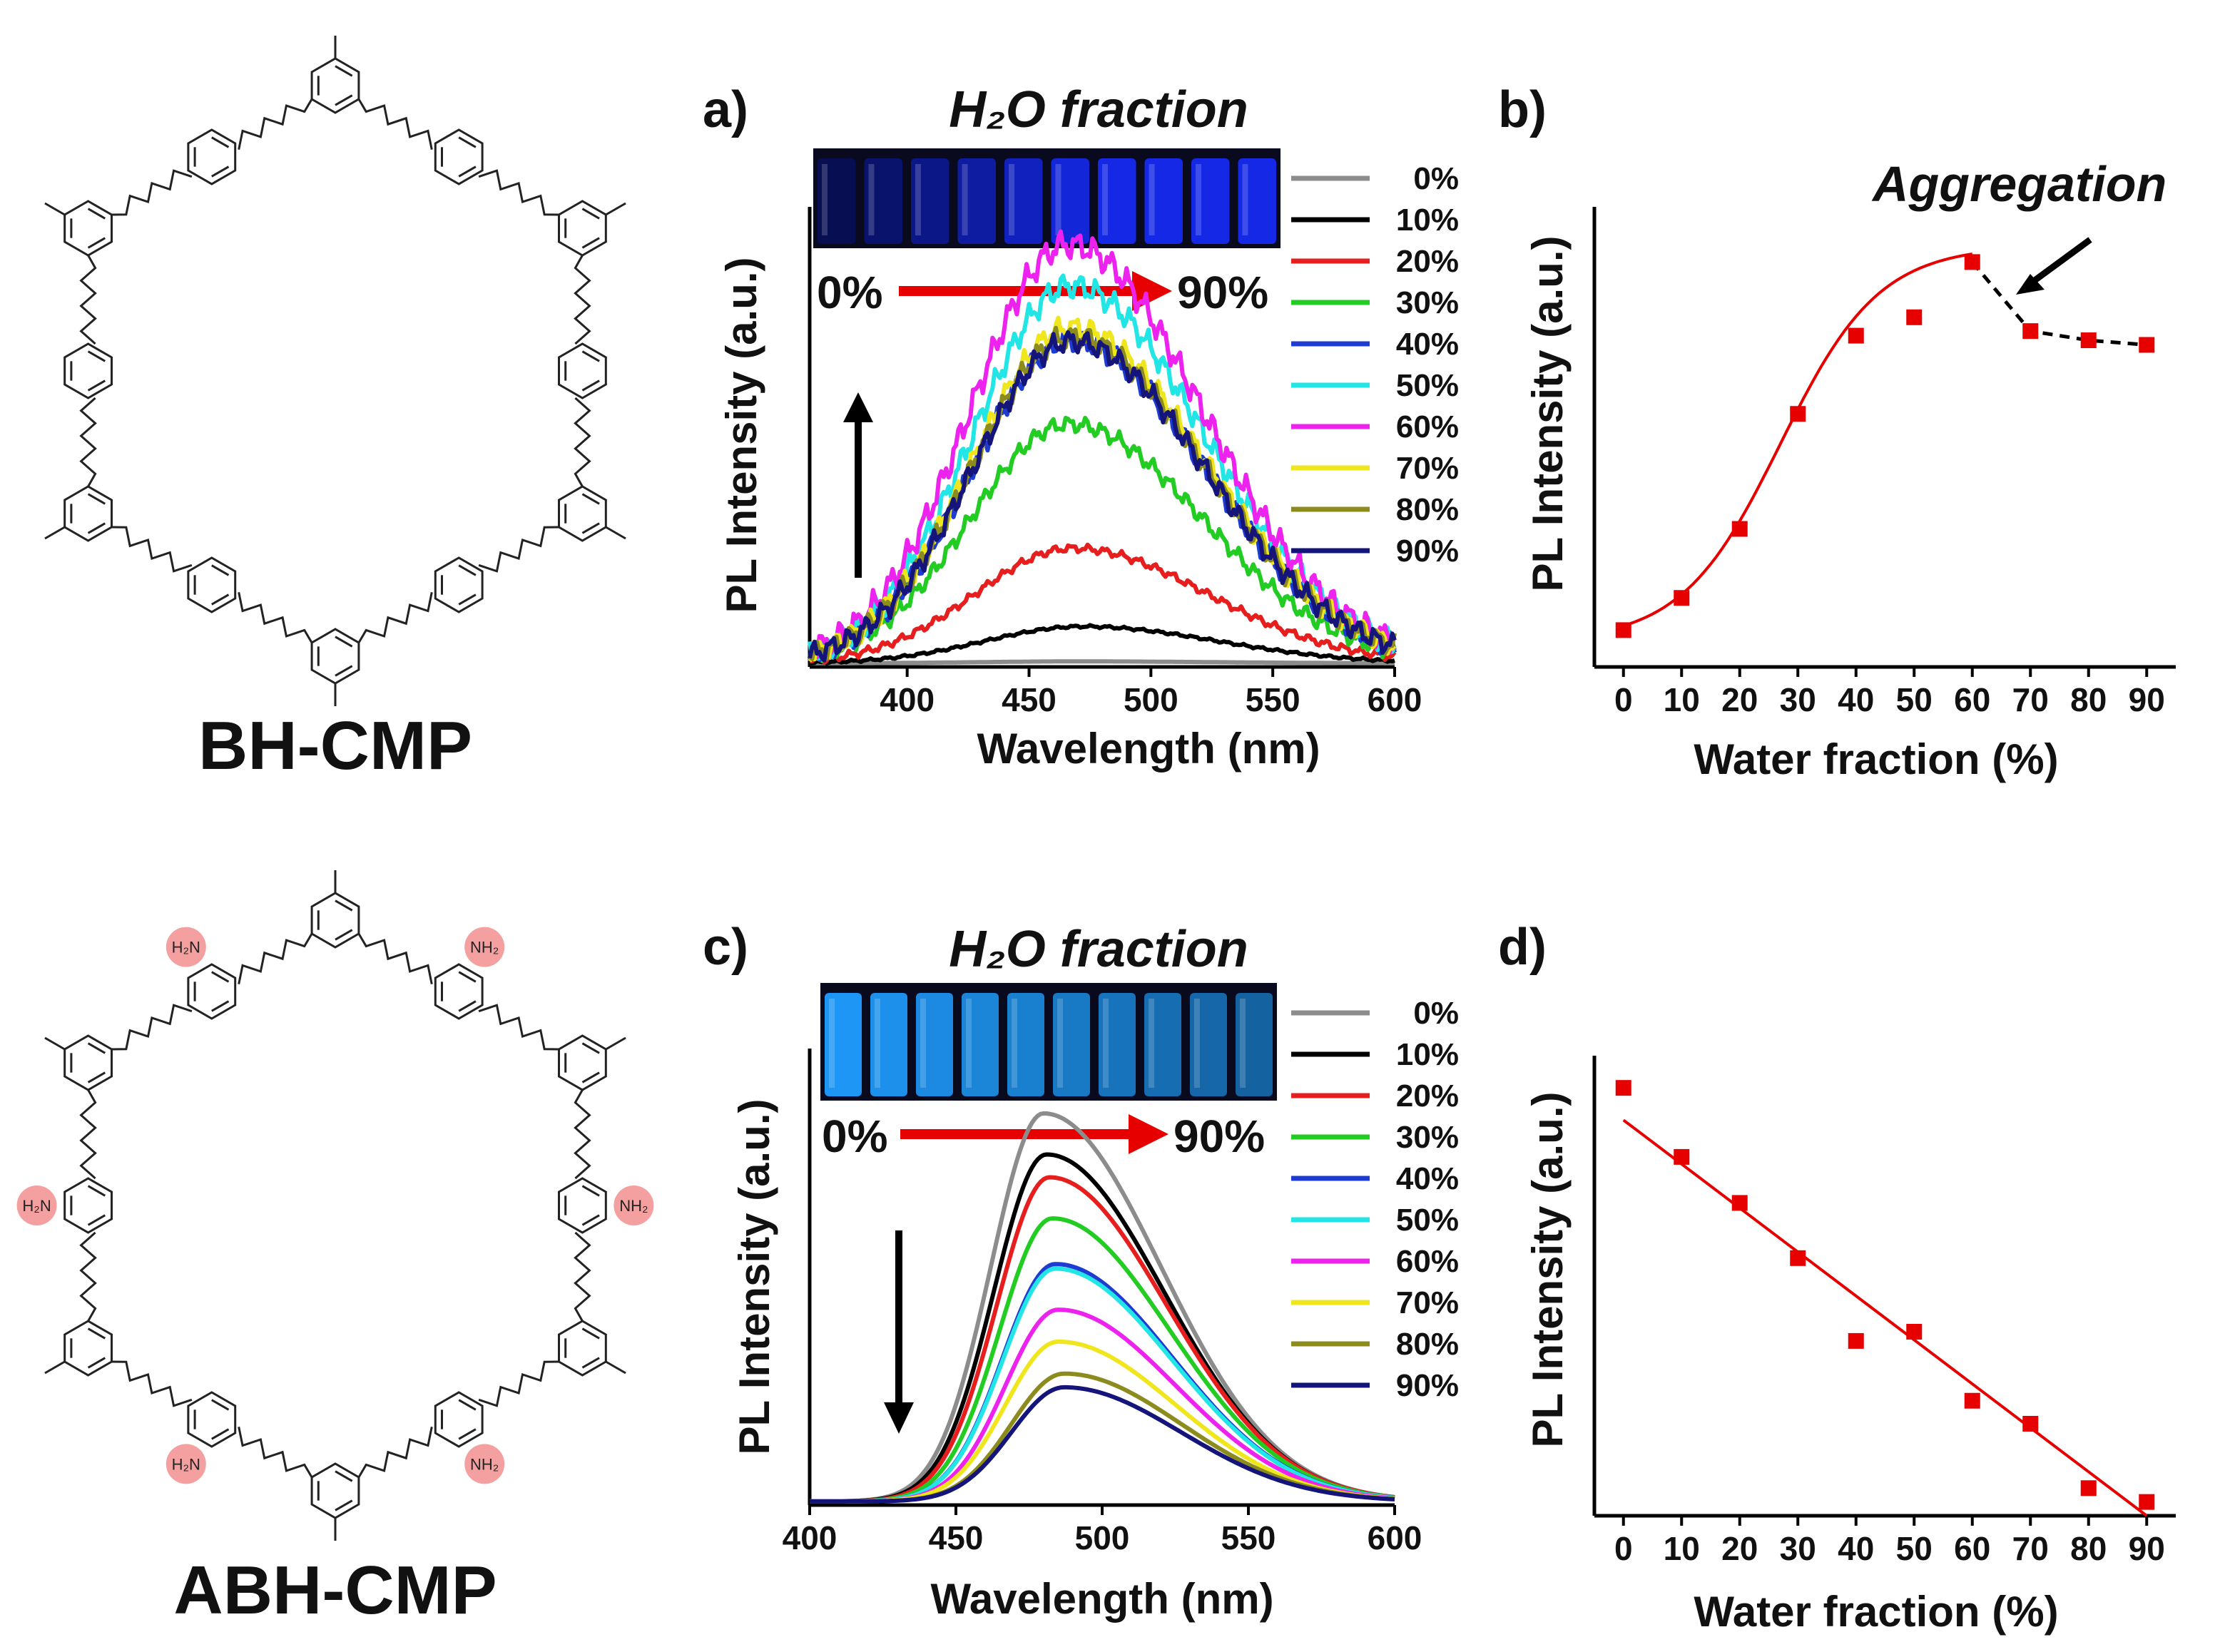  Describe the element at coordinates (1623, 1548) in the screenshot. I see `panel-d-x-tick-label: 0` at that location.